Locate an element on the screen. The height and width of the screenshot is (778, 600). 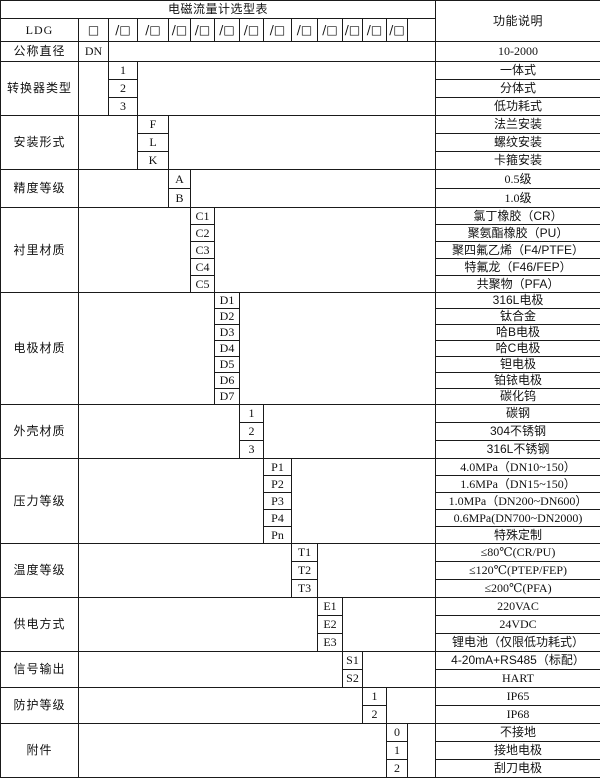
row-category-signal-output: 信号输出 is located at coordinates (40, 670).